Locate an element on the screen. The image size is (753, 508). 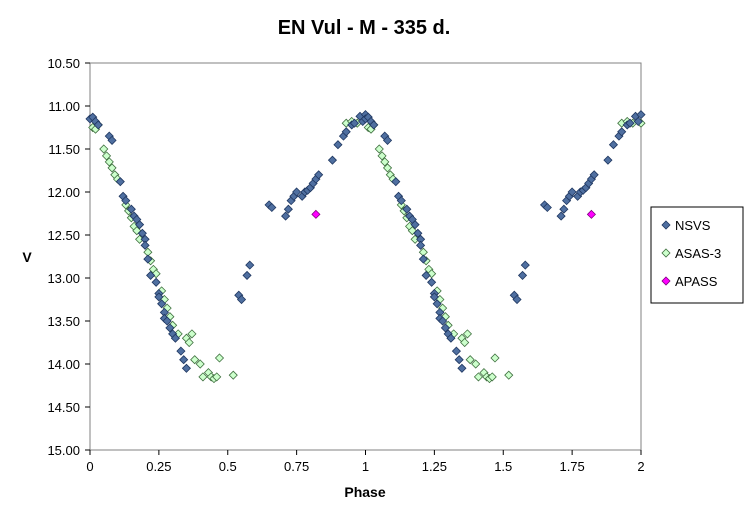
y-tick-label: 13.50 is located at coordinates (63, 321).